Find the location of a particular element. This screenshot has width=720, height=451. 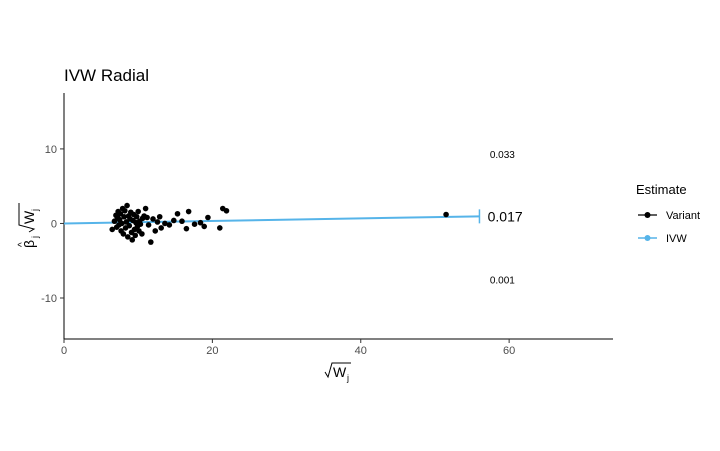

y-tick-label: 10 is located at coordinates (51, 150).